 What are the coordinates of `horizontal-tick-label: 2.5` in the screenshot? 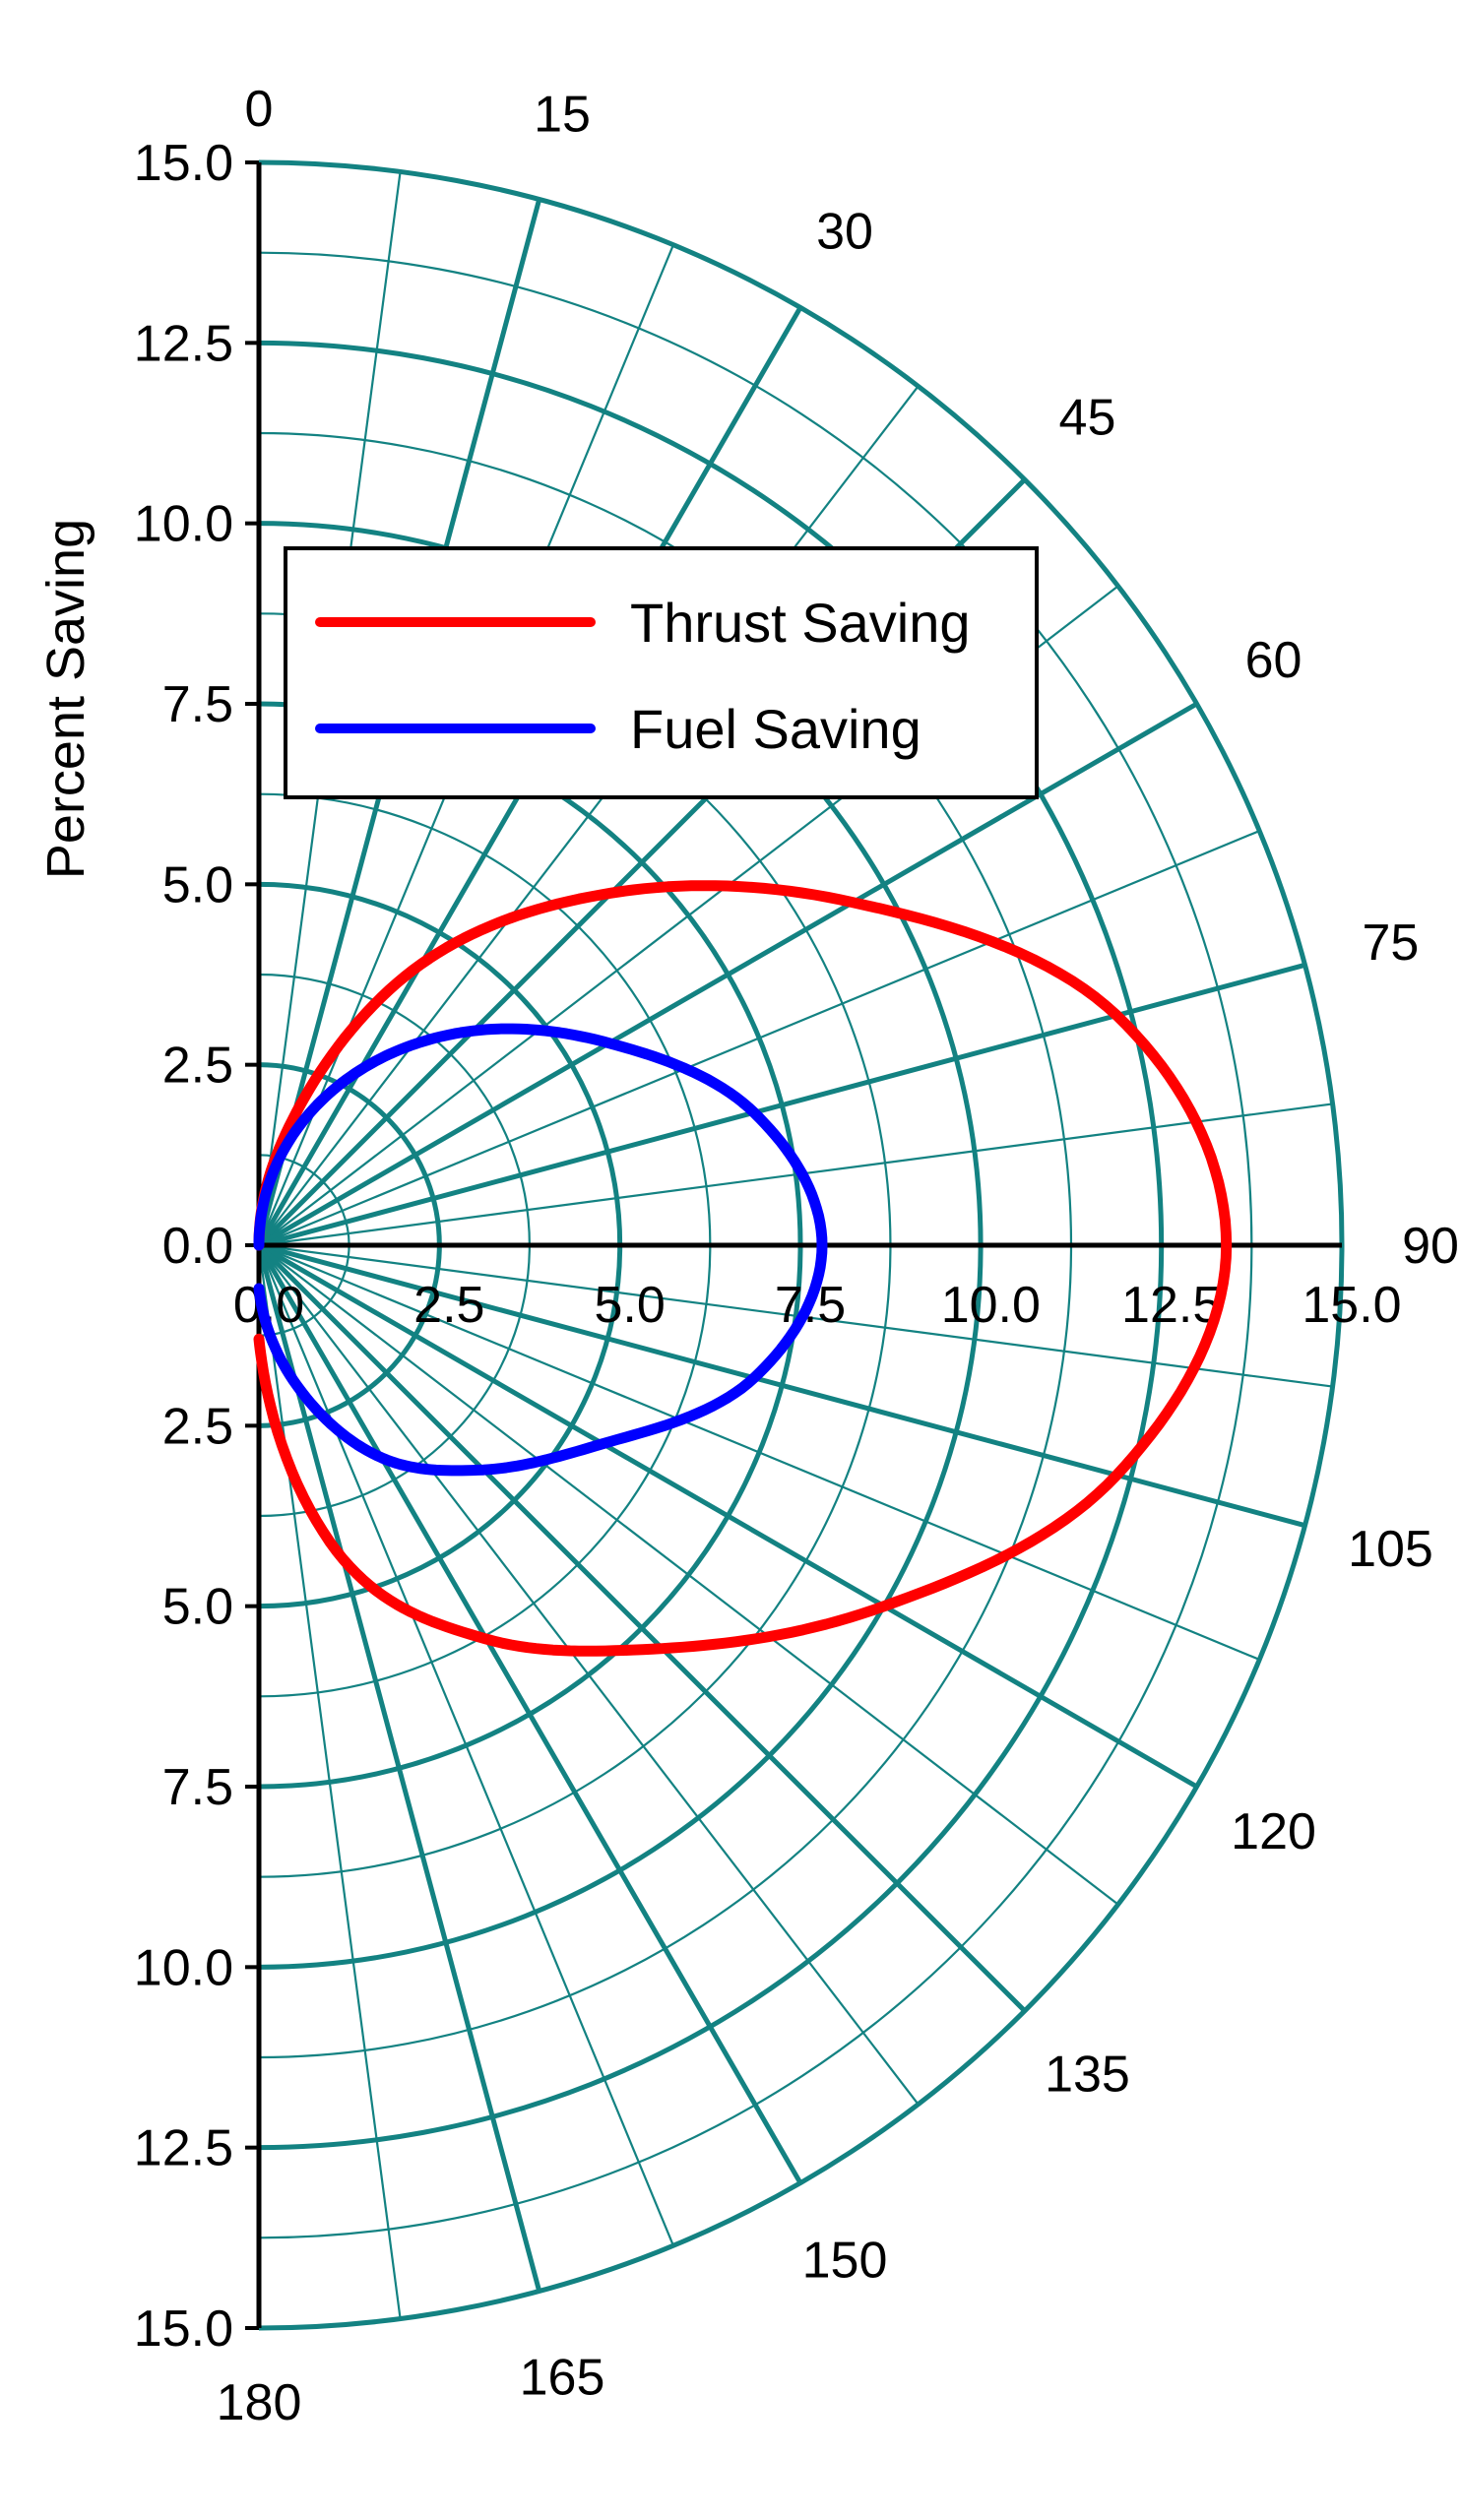 It's located at (448, 1305).